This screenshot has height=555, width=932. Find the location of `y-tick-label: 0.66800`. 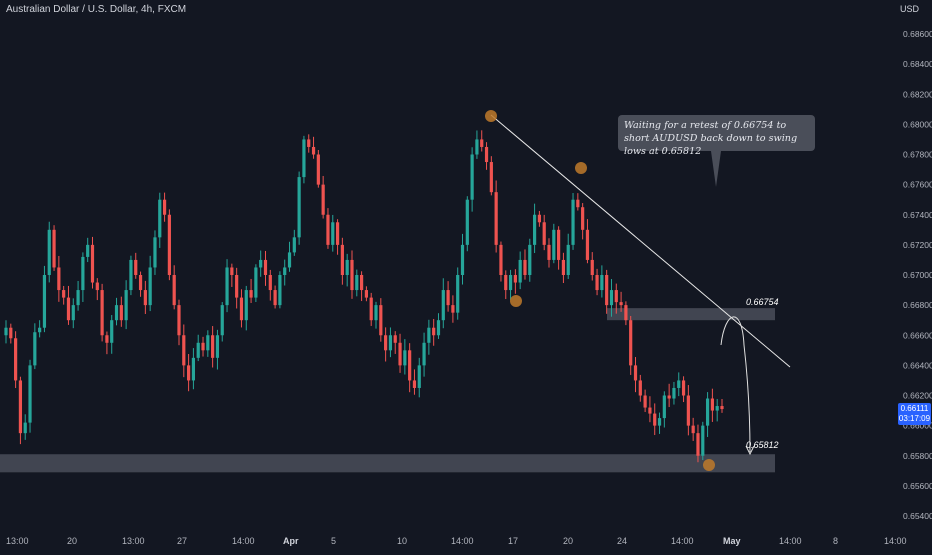

y-tick-label: 0.66800 is located at coordinates (917, 305).